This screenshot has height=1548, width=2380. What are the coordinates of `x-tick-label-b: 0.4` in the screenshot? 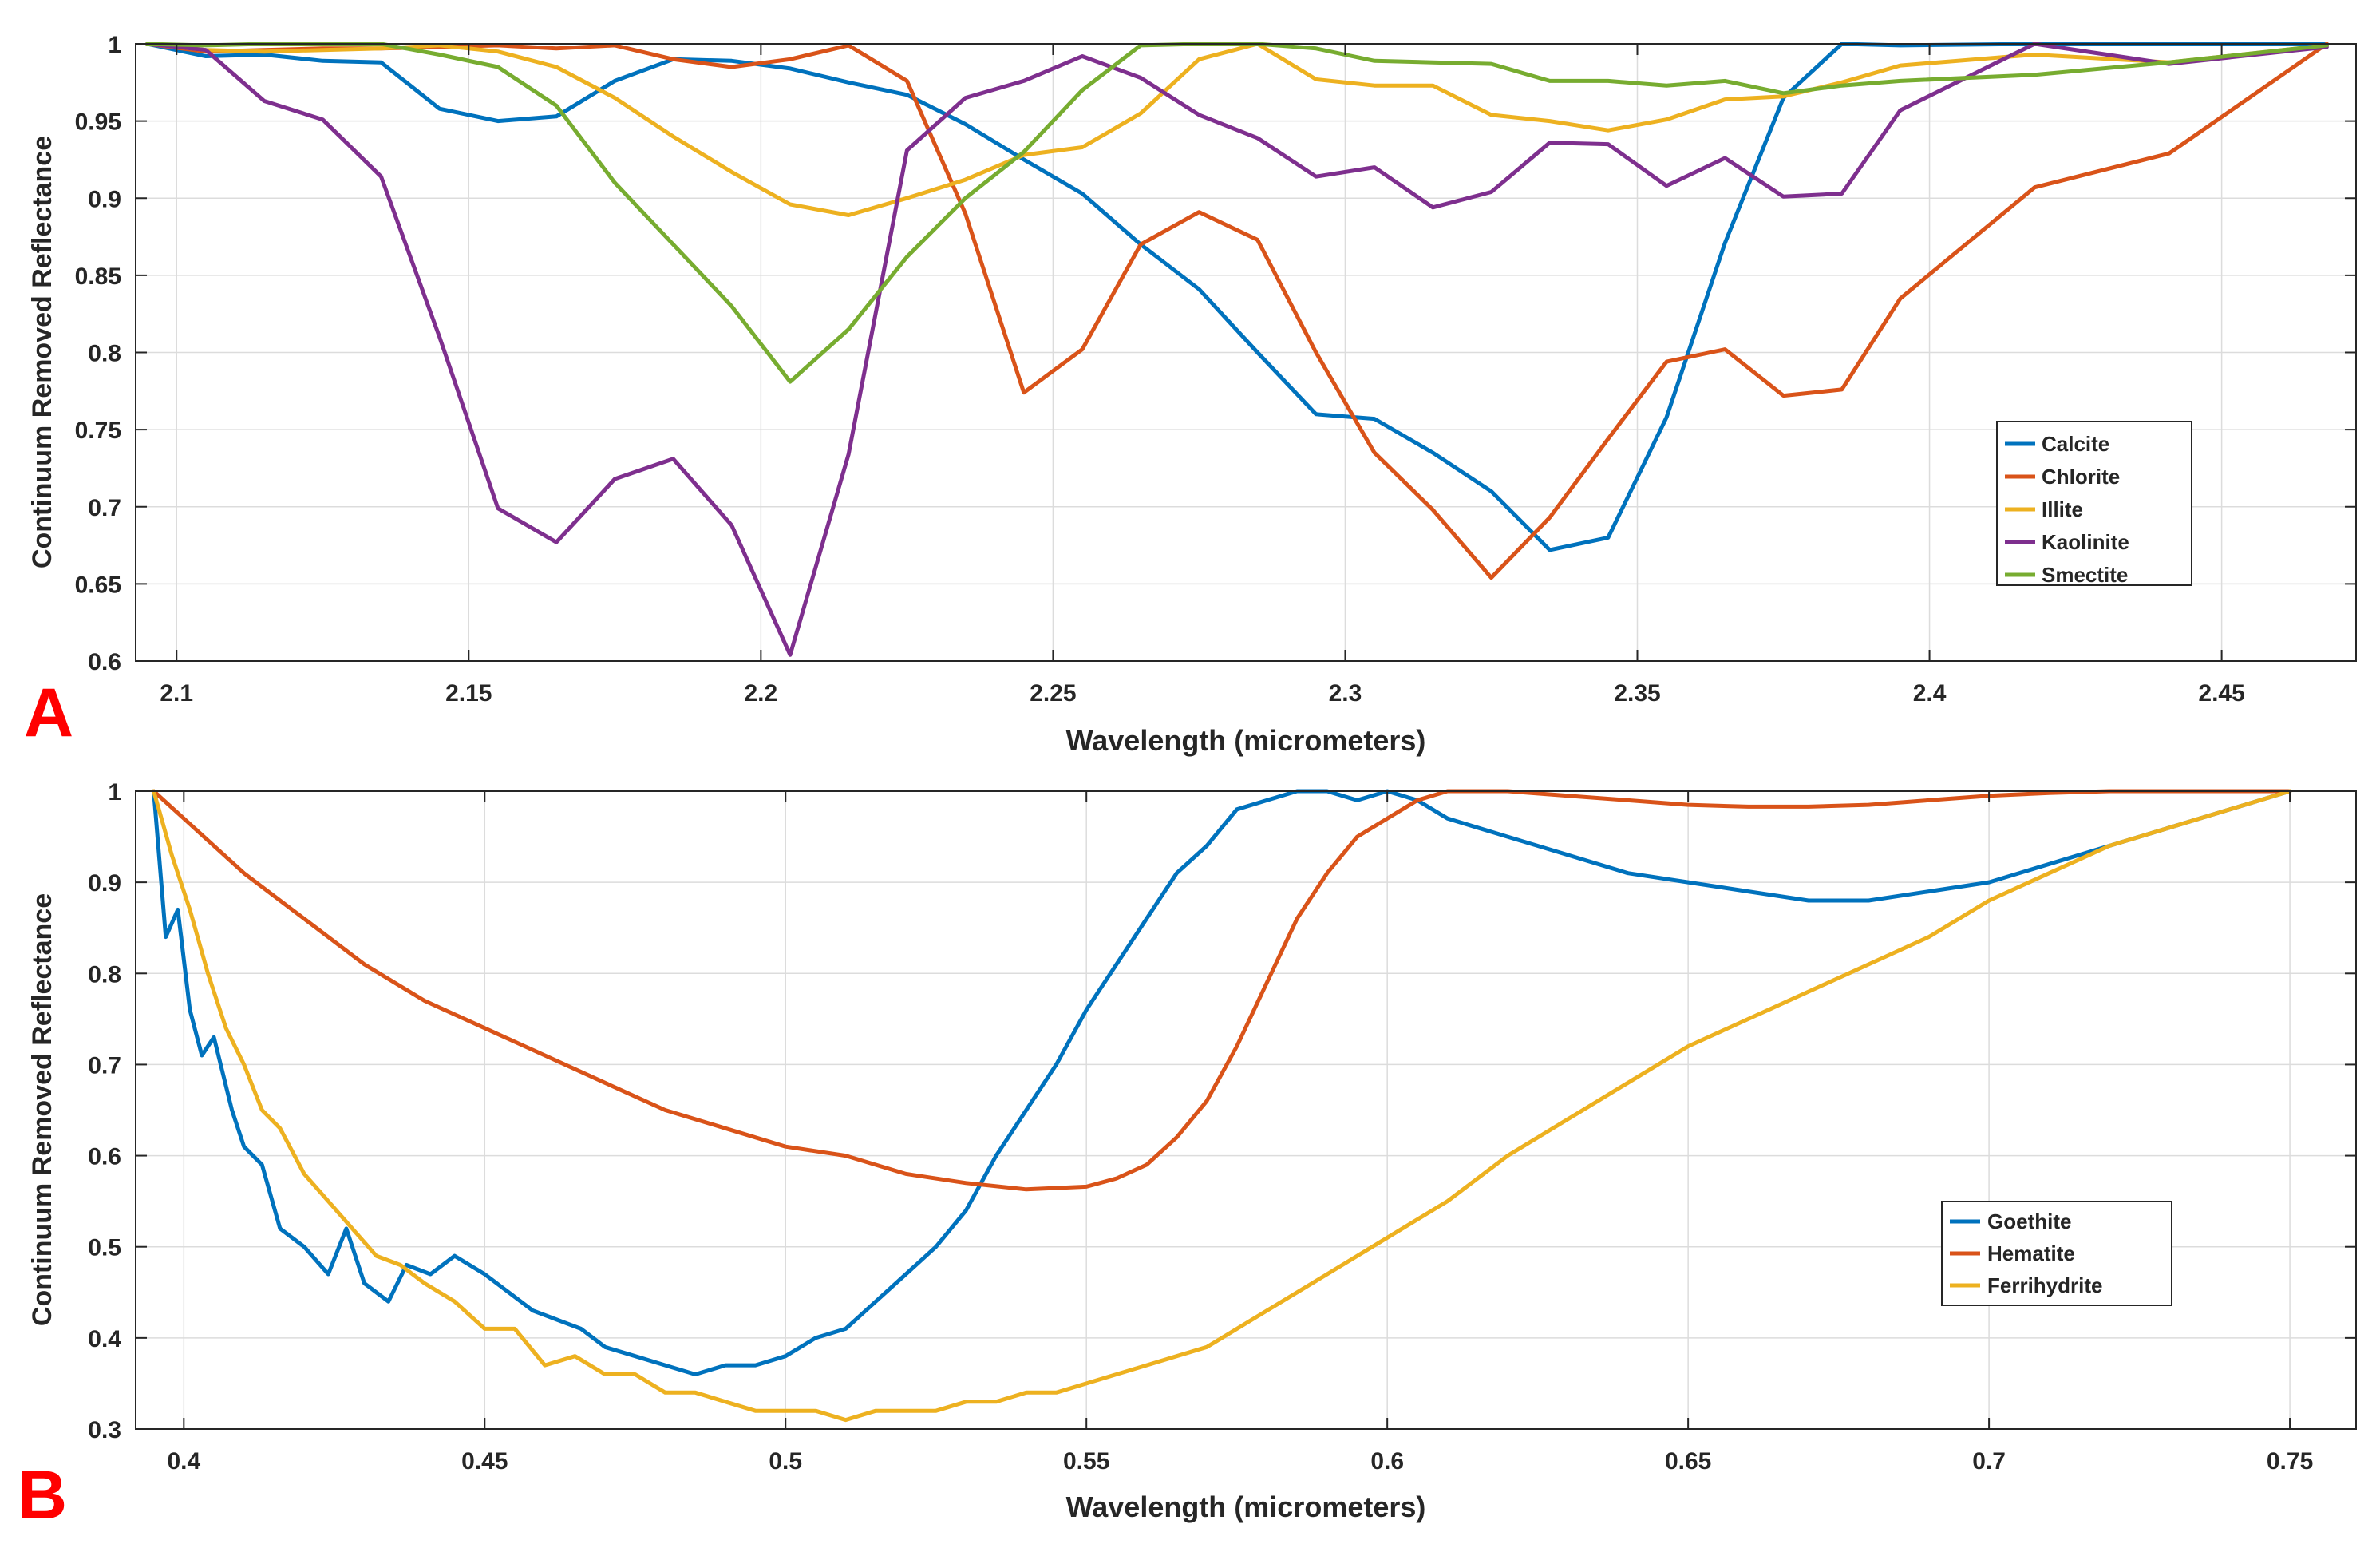 It's located at (183, 1462).